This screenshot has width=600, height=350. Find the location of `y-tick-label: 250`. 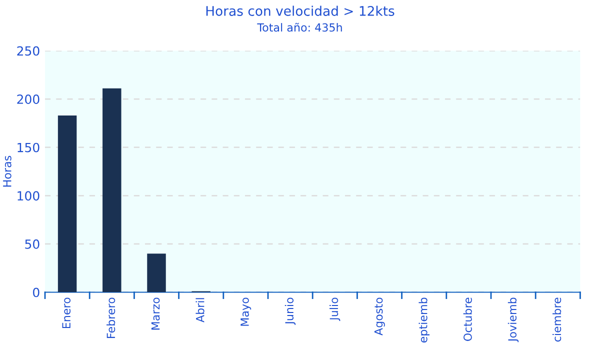

y-tick-label: 250 is located at coordinates (28, 51).